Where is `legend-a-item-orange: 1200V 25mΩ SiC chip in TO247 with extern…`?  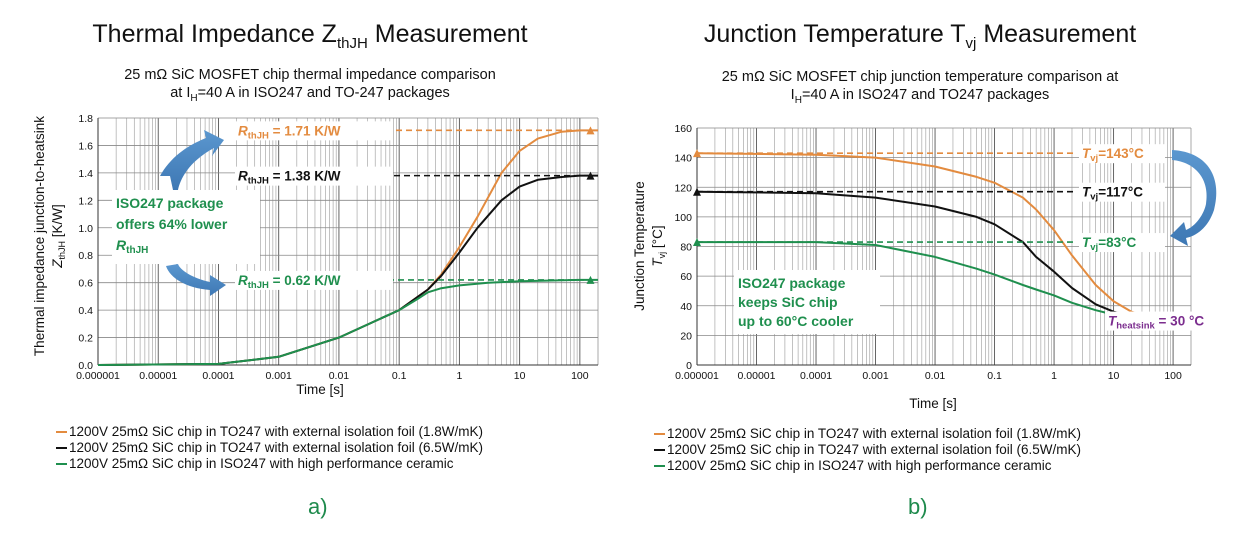 legend-a-item-orange: 1200V 25mΩ SiC chip in TO247 with extern… is located at coordinates (269, 432).